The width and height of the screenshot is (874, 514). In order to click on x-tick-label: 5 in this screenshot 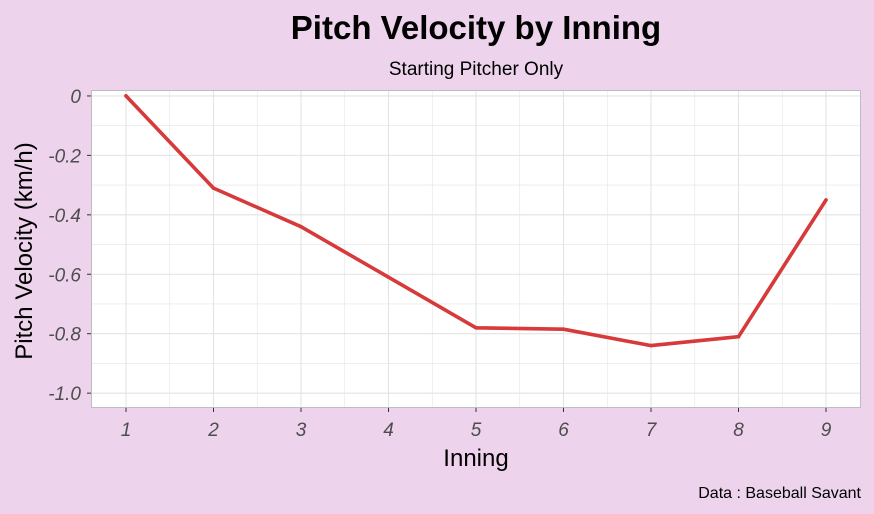, I will do `click(476, 430)`.